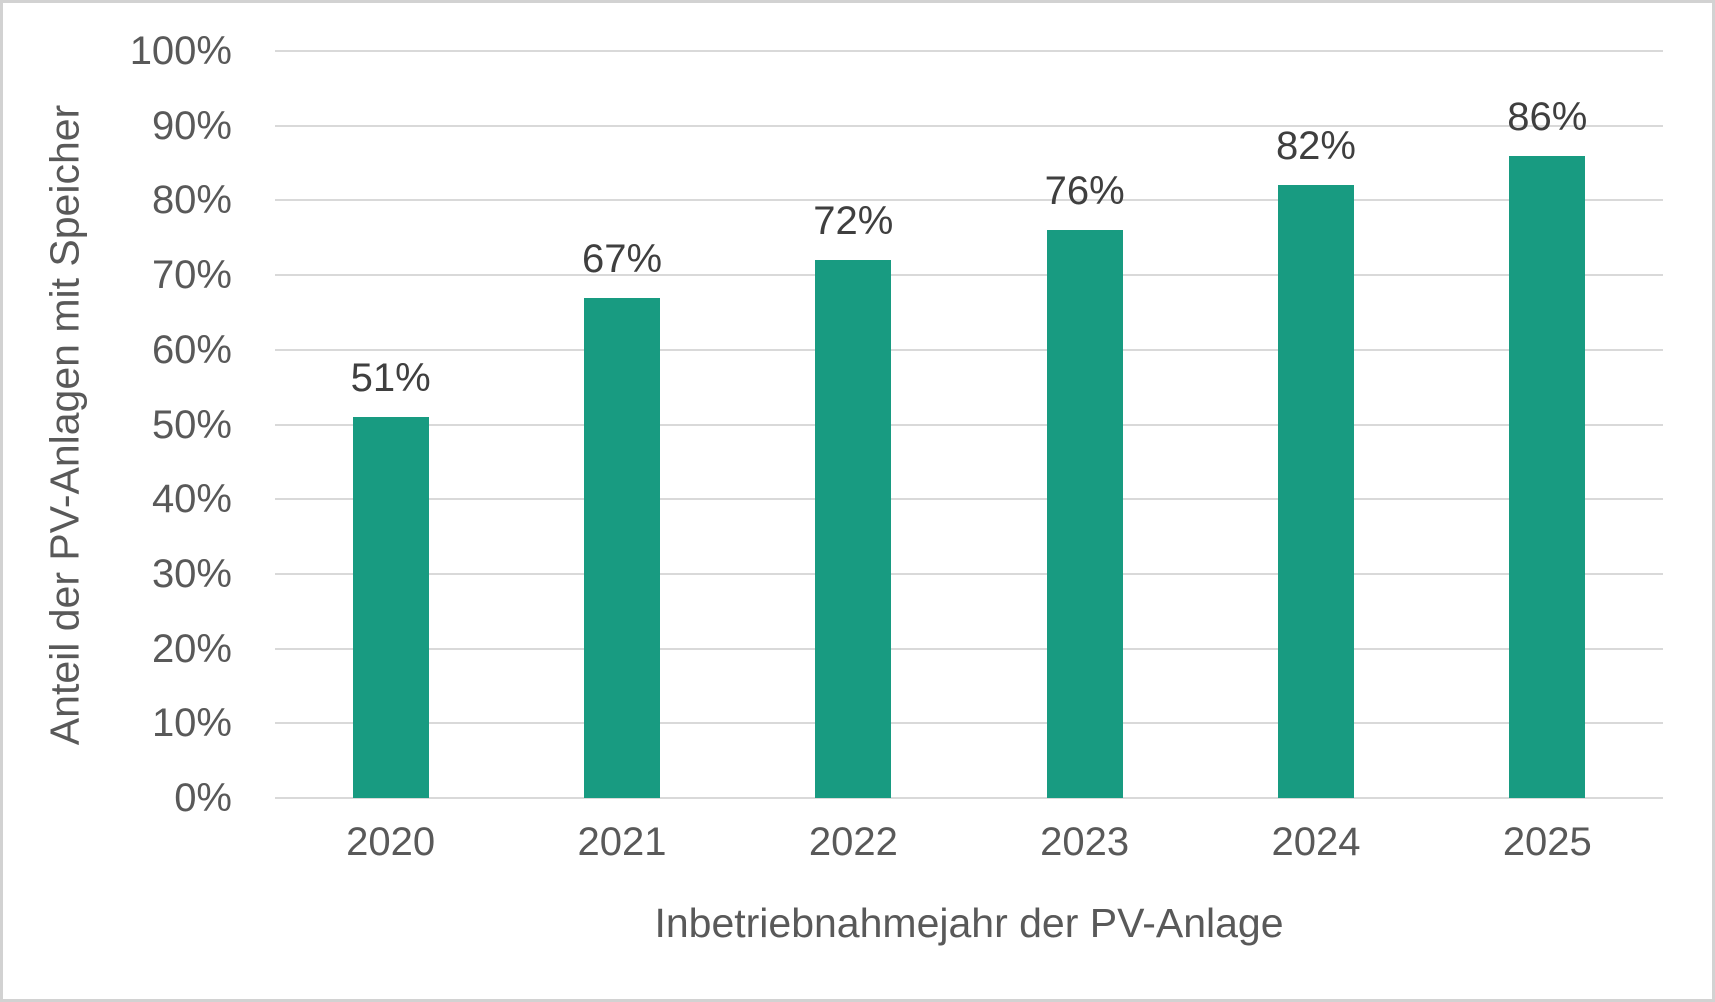 The height and width of the screenshot is (1002, 1715). I want to click on x-tick-label: 2025, so click(1547, 842).